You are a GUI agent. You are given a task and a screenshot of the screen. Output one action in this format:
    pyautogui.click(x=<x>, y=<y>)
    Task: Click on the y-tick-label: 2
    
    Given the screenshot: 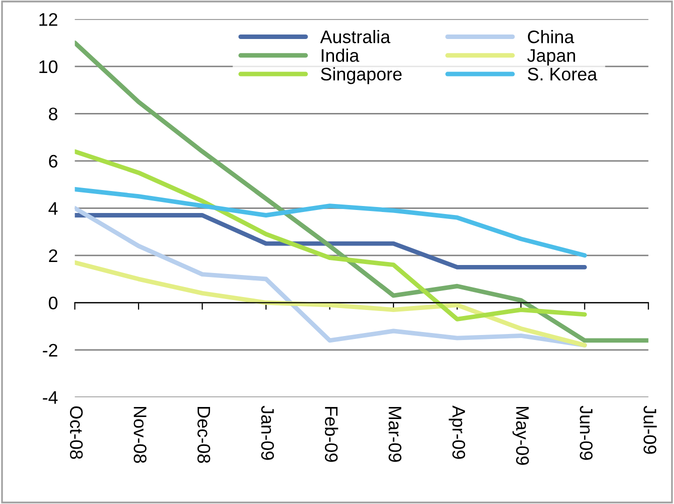 What is the action you would take?
    pyautogui.click(x=53, y=255)
    